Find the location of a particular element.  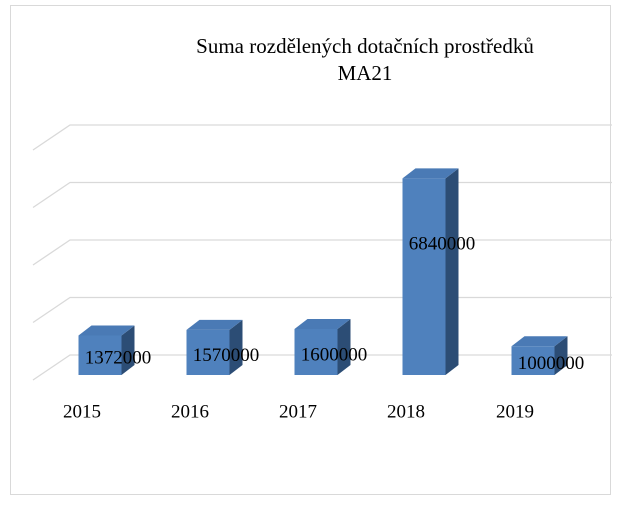

data-label: 1372000 is located at coordinates (118, 358).